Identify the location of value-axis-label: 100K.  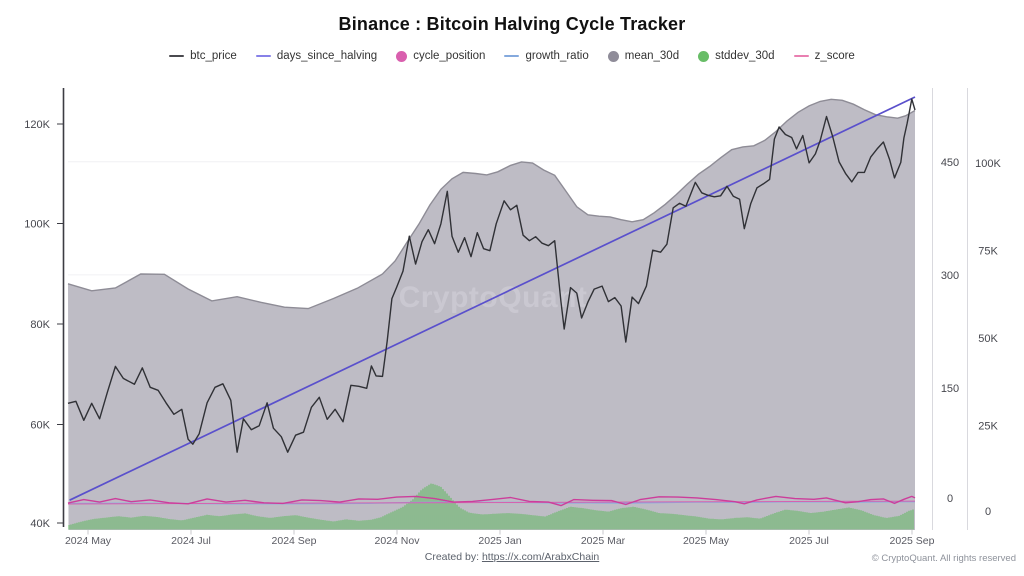
(988, 164).